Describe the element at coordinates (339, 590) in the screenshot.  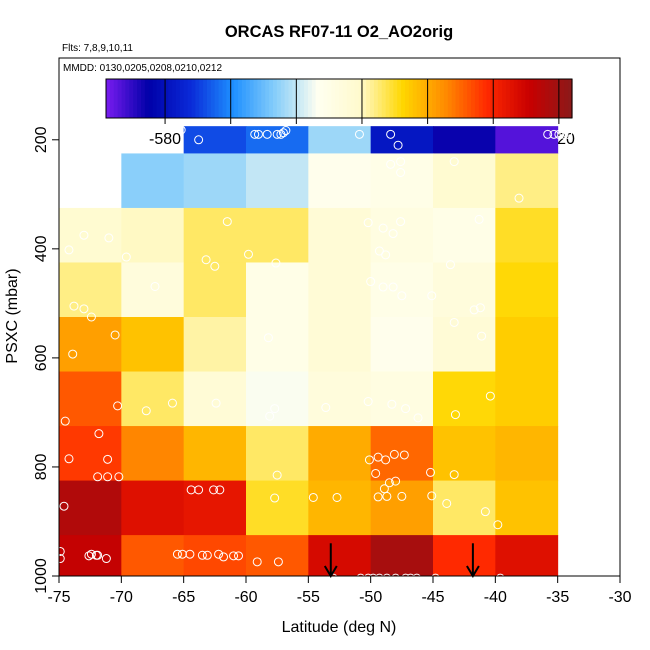
I see `x-axis: -75 -70 -65 -60 -55 -50 -45 -40 -35 -30` at that location.